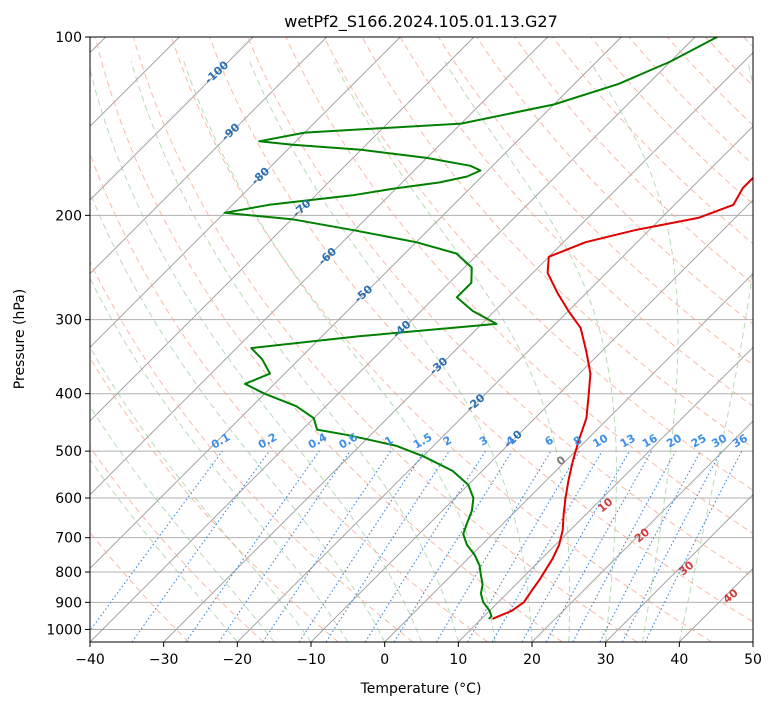 The height and width of the screenshot is (708, 775). What do you see at coordinates (68, 499) in the screenshot?
I see `y-tick-label: 600` at bounding box center [68, 499].